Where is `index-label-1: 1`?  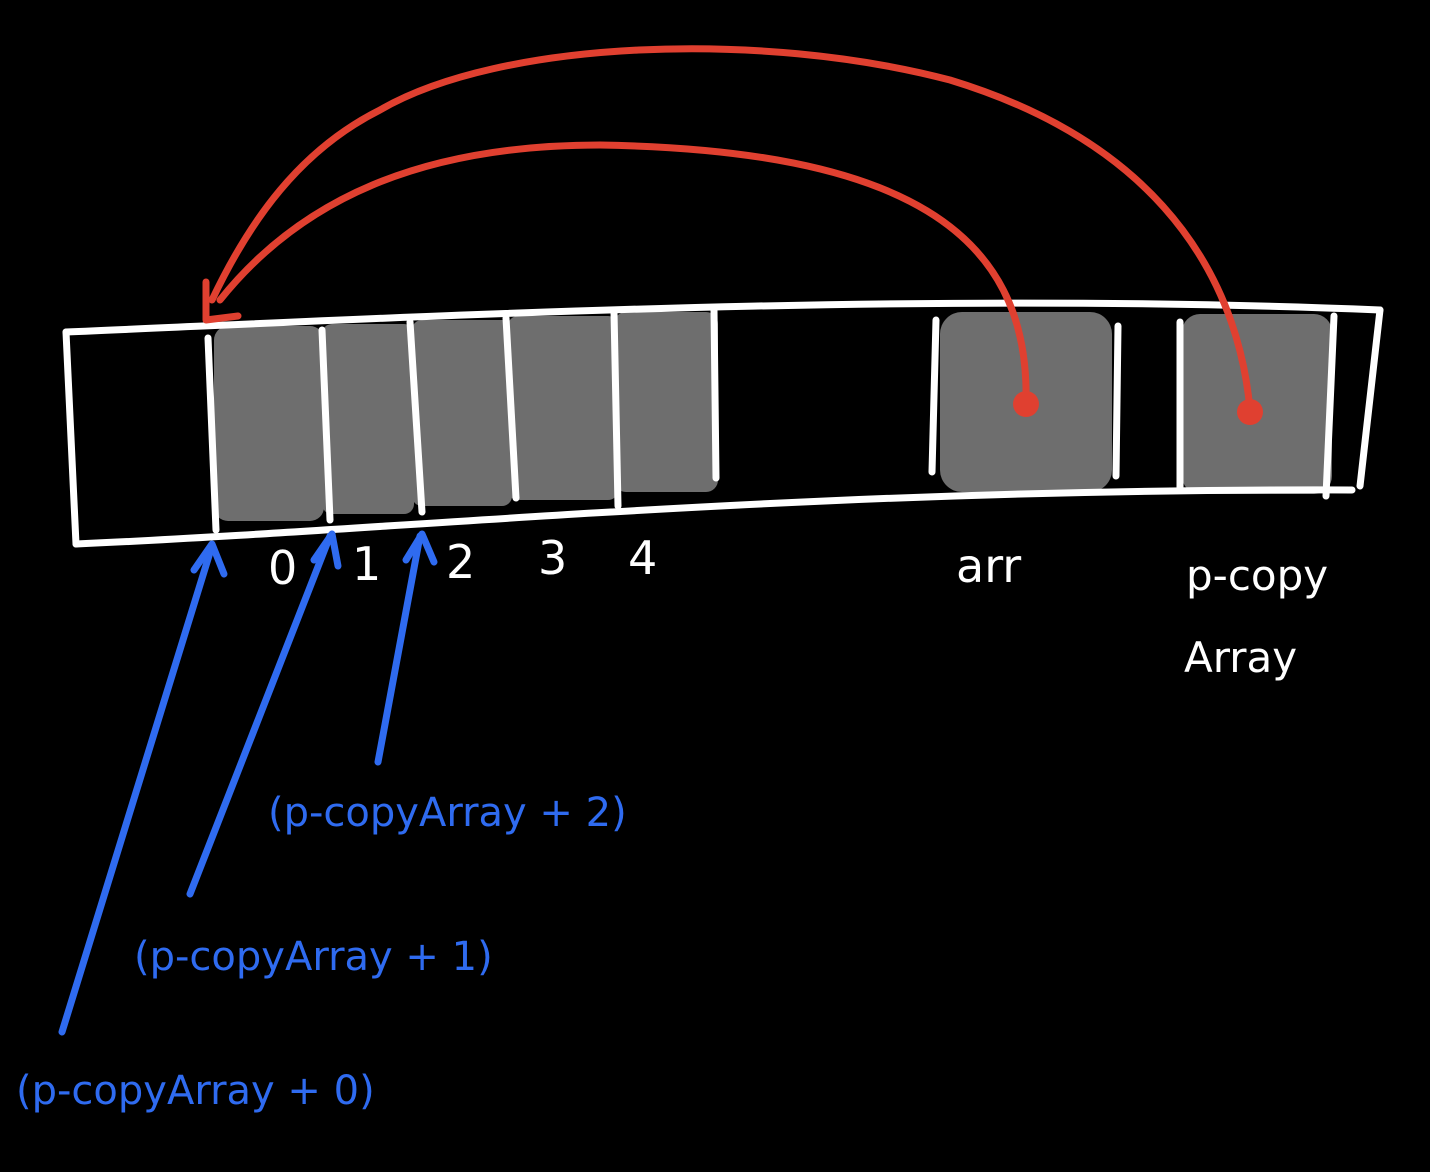 index-label-1: 1 is located at coordinates (366, 564).